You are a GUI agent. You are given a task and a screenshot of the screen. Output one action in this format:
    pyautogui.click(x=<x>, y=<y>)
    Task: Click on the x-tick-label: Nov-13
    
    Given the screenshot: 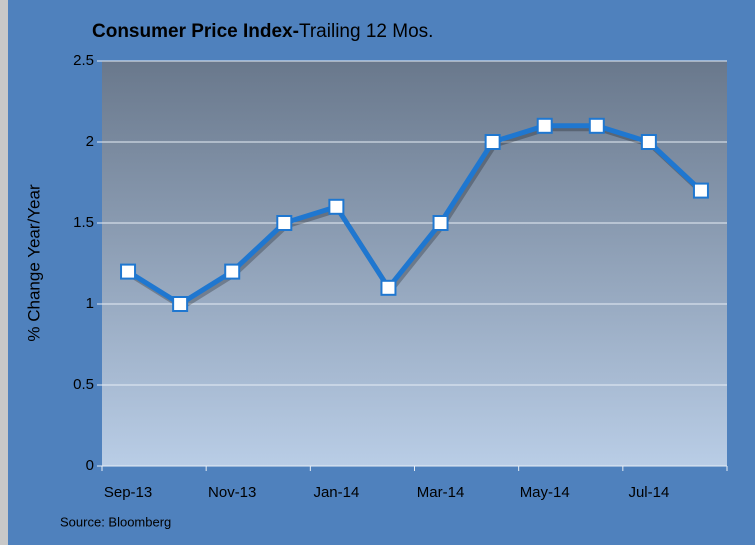 What is the action you would take?
    pyautogui.click(x=232, y=492)
    